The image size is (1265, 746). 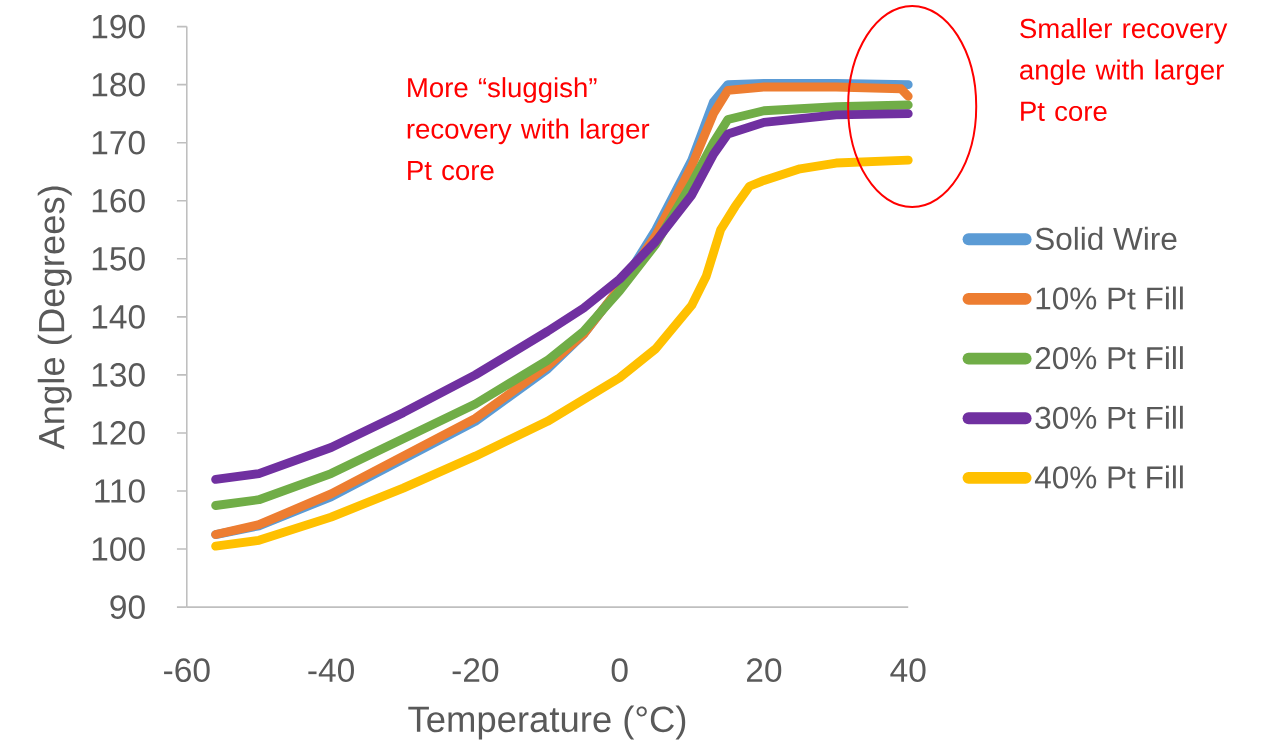 What do you see at coordinates (118, 26) in the screenshot?
I see `y-tick-label: 190` at bounding box center [118, 26].